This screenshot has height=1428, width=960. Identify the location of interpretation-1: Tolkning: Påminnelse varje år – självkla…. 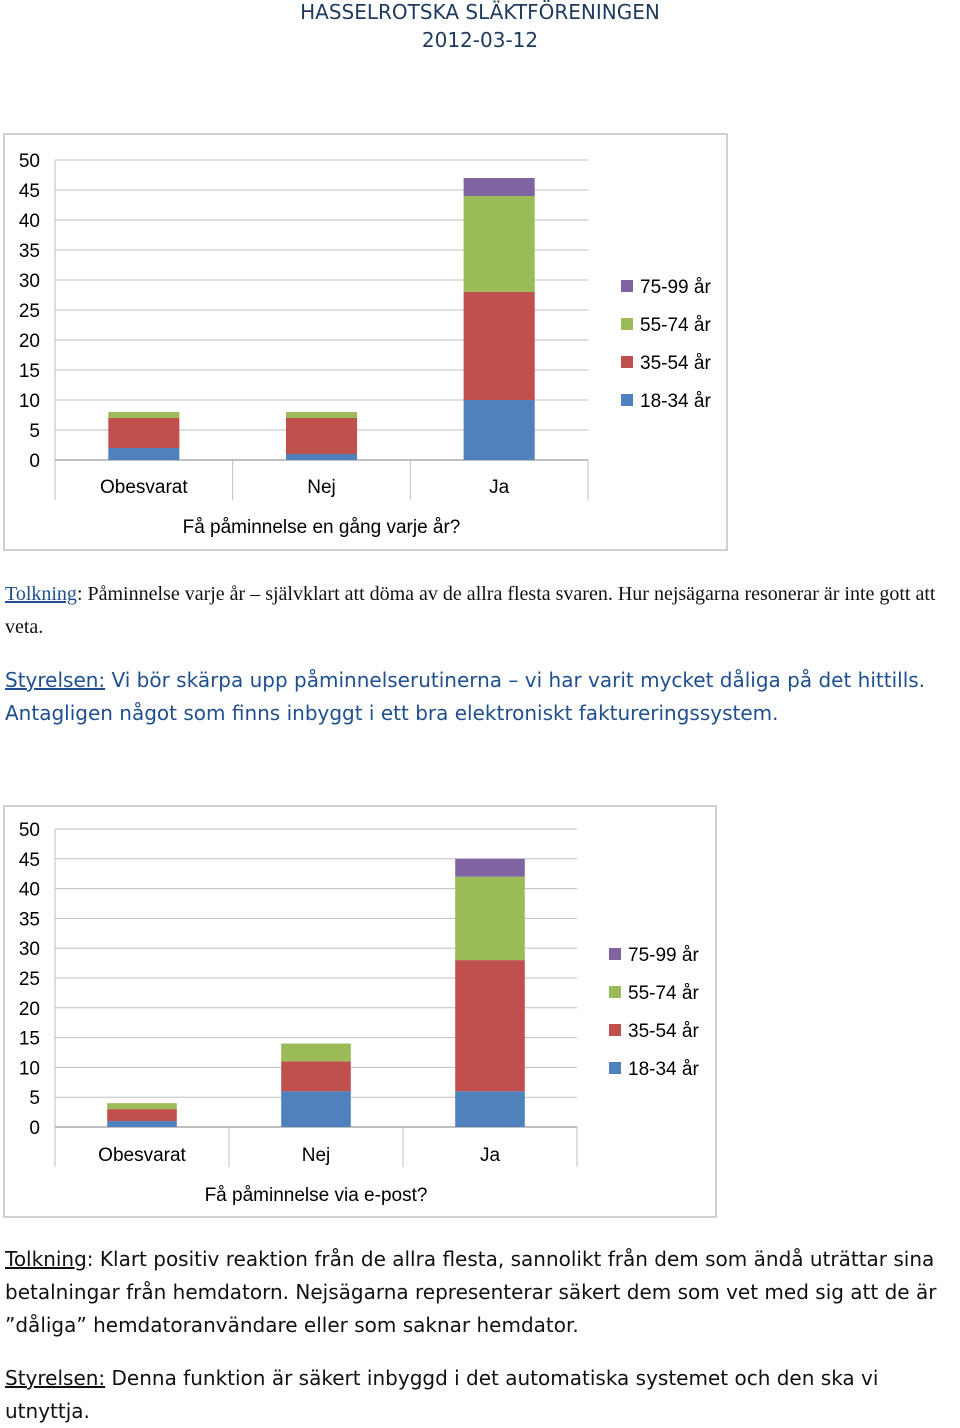
(482, 611).